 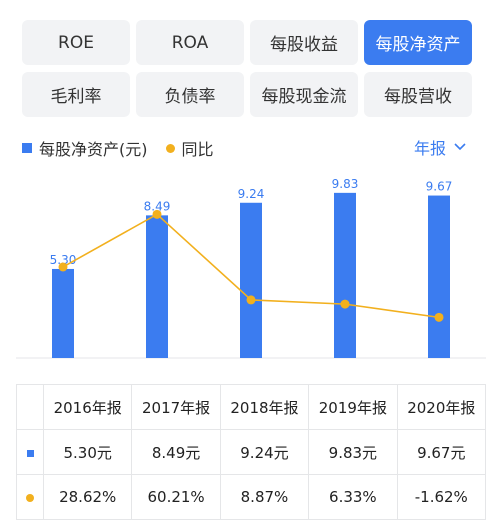 What do you see at coordinates (247, 42) in the screenshot?
I see `metric-tab-row-1: ROE ROA 每股收益 每股净资产` at bounding box center [247, 42].